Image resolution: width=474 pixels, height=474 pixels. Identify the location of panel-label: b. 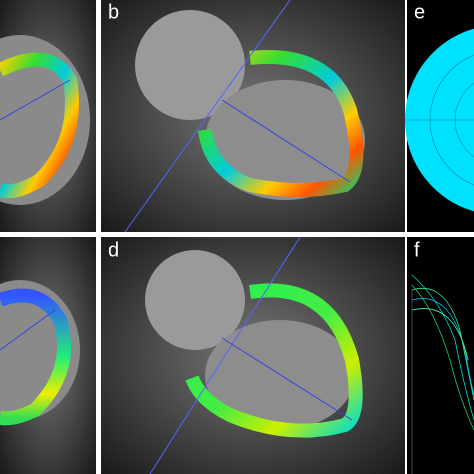
(113, 13).